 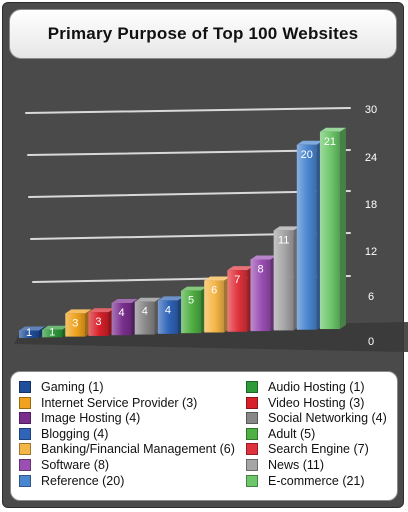 What do you see at coordinates (371, 205) in the screenshot?
I see `y-tick-label: 18` at bounding box center [371, 205].